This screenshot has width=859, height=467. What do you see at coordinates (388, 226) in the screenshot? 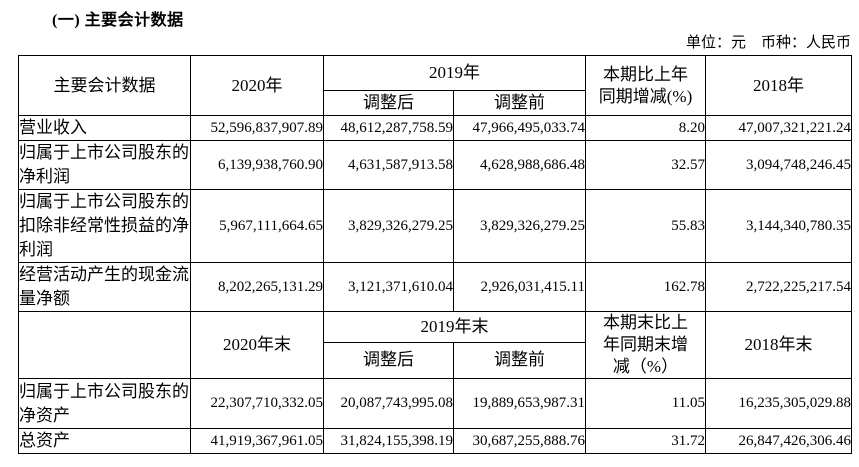
I see `cell-2019-after: 3,829,326,279.25` at bounding box center [388, 226].